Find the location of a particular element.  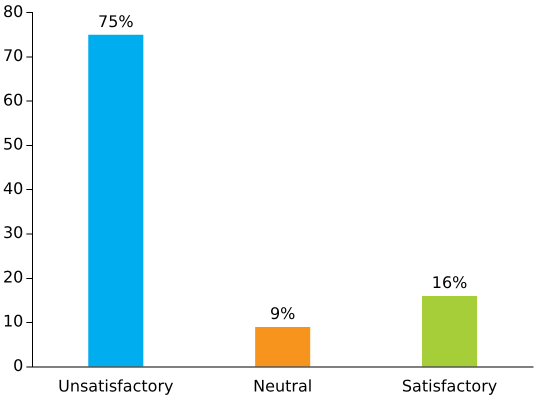

data-label: 9% is located at coordinates (283, 314).